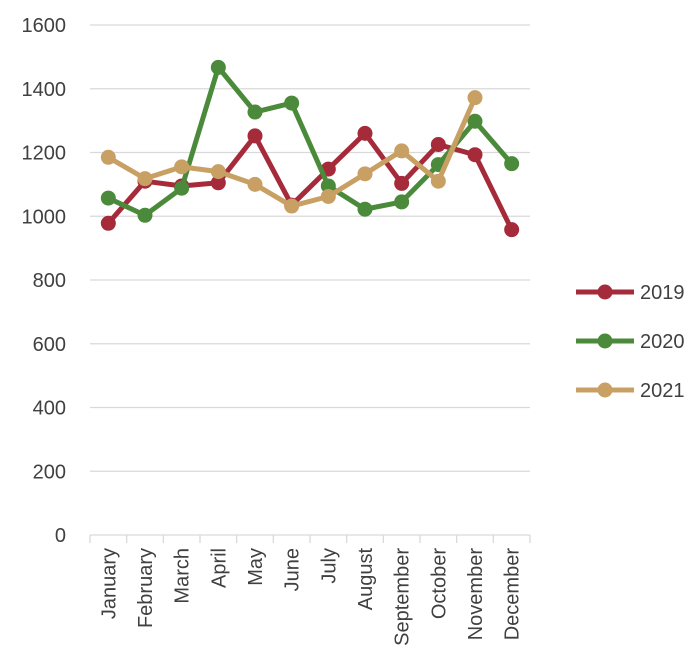 This screenshot has height=668, width=695. Describe the element at coordinates (630, 391) in the screenshot. I see `legend-item: 2021` at that location.